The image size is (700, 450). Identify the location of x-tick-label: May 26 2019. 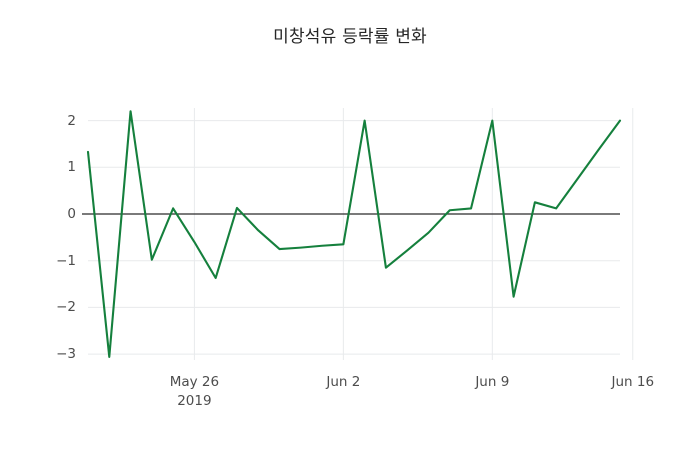
(194, 391).